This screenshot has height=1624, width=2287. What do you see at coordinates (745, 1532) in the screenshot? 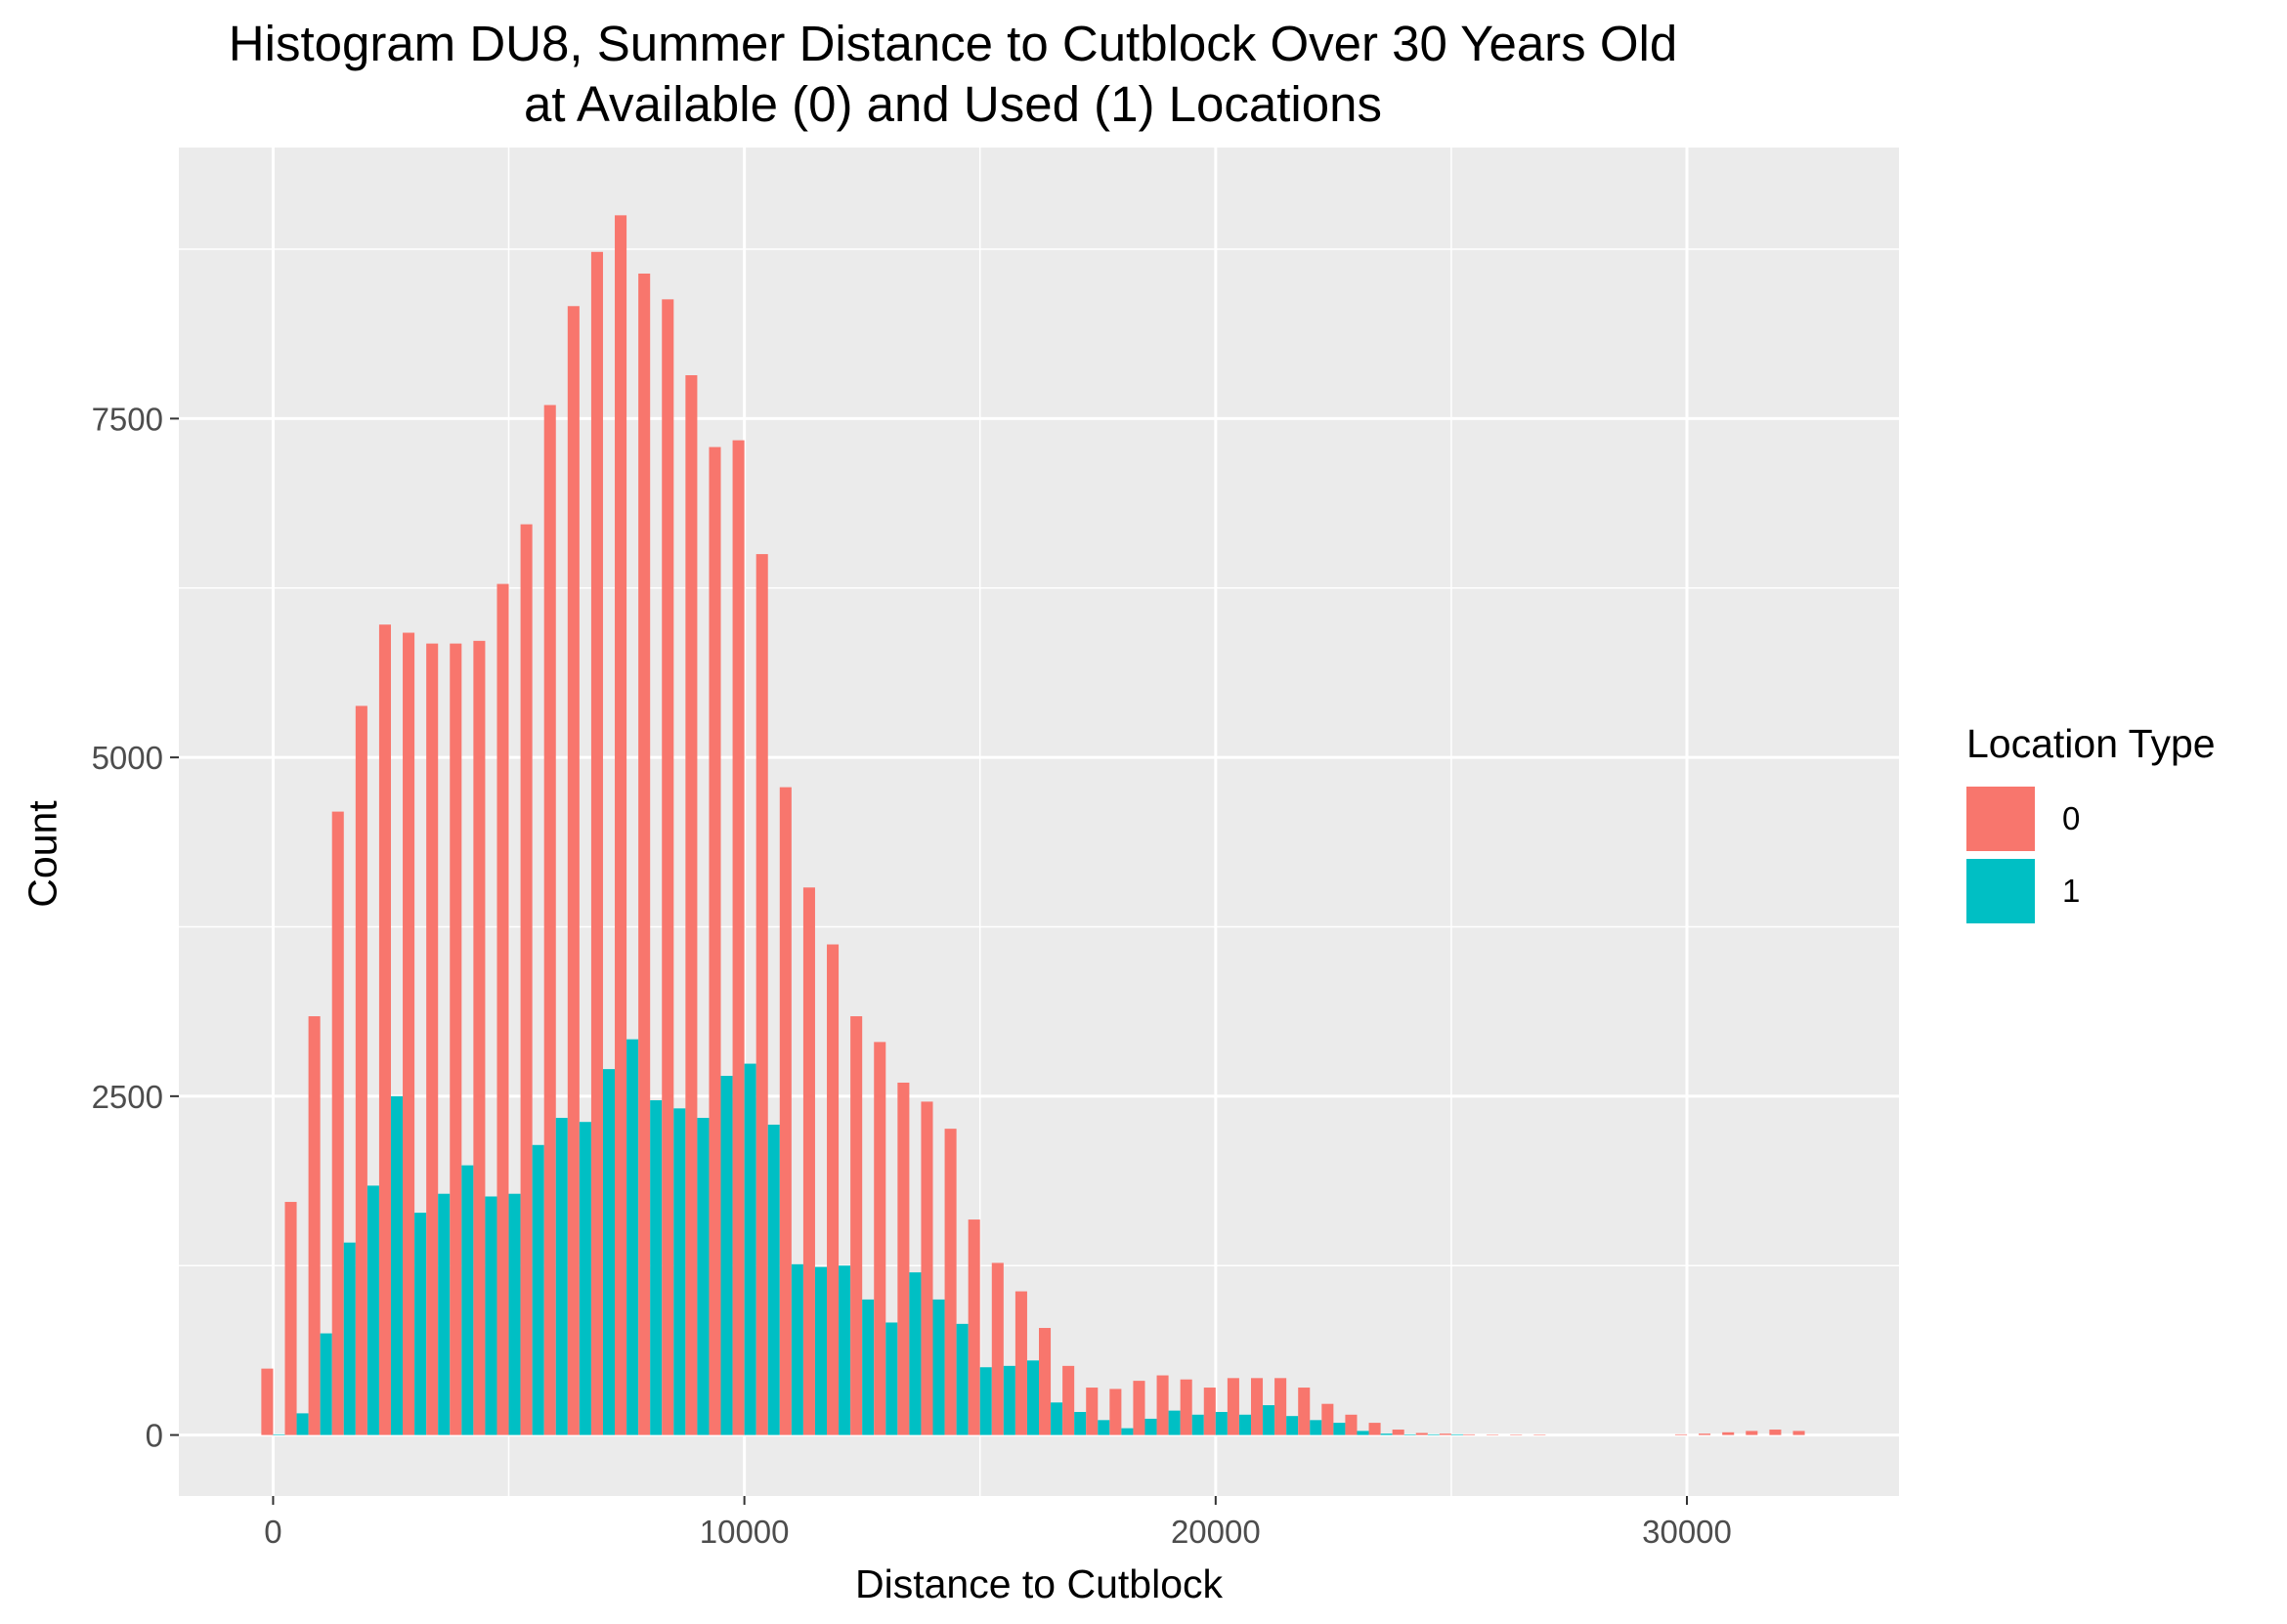
I see `x-tick-label: 10000` at bounding box center [745, 1532].